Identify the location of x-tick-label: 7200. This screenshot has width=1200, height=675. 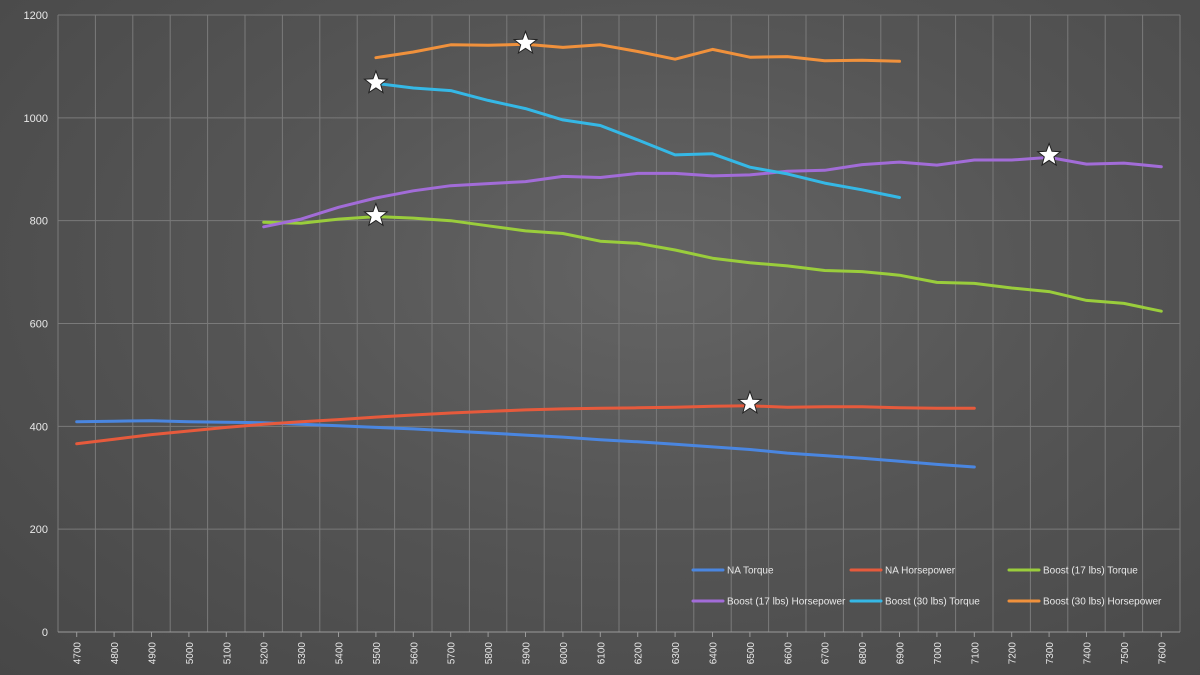
(1013, 653).